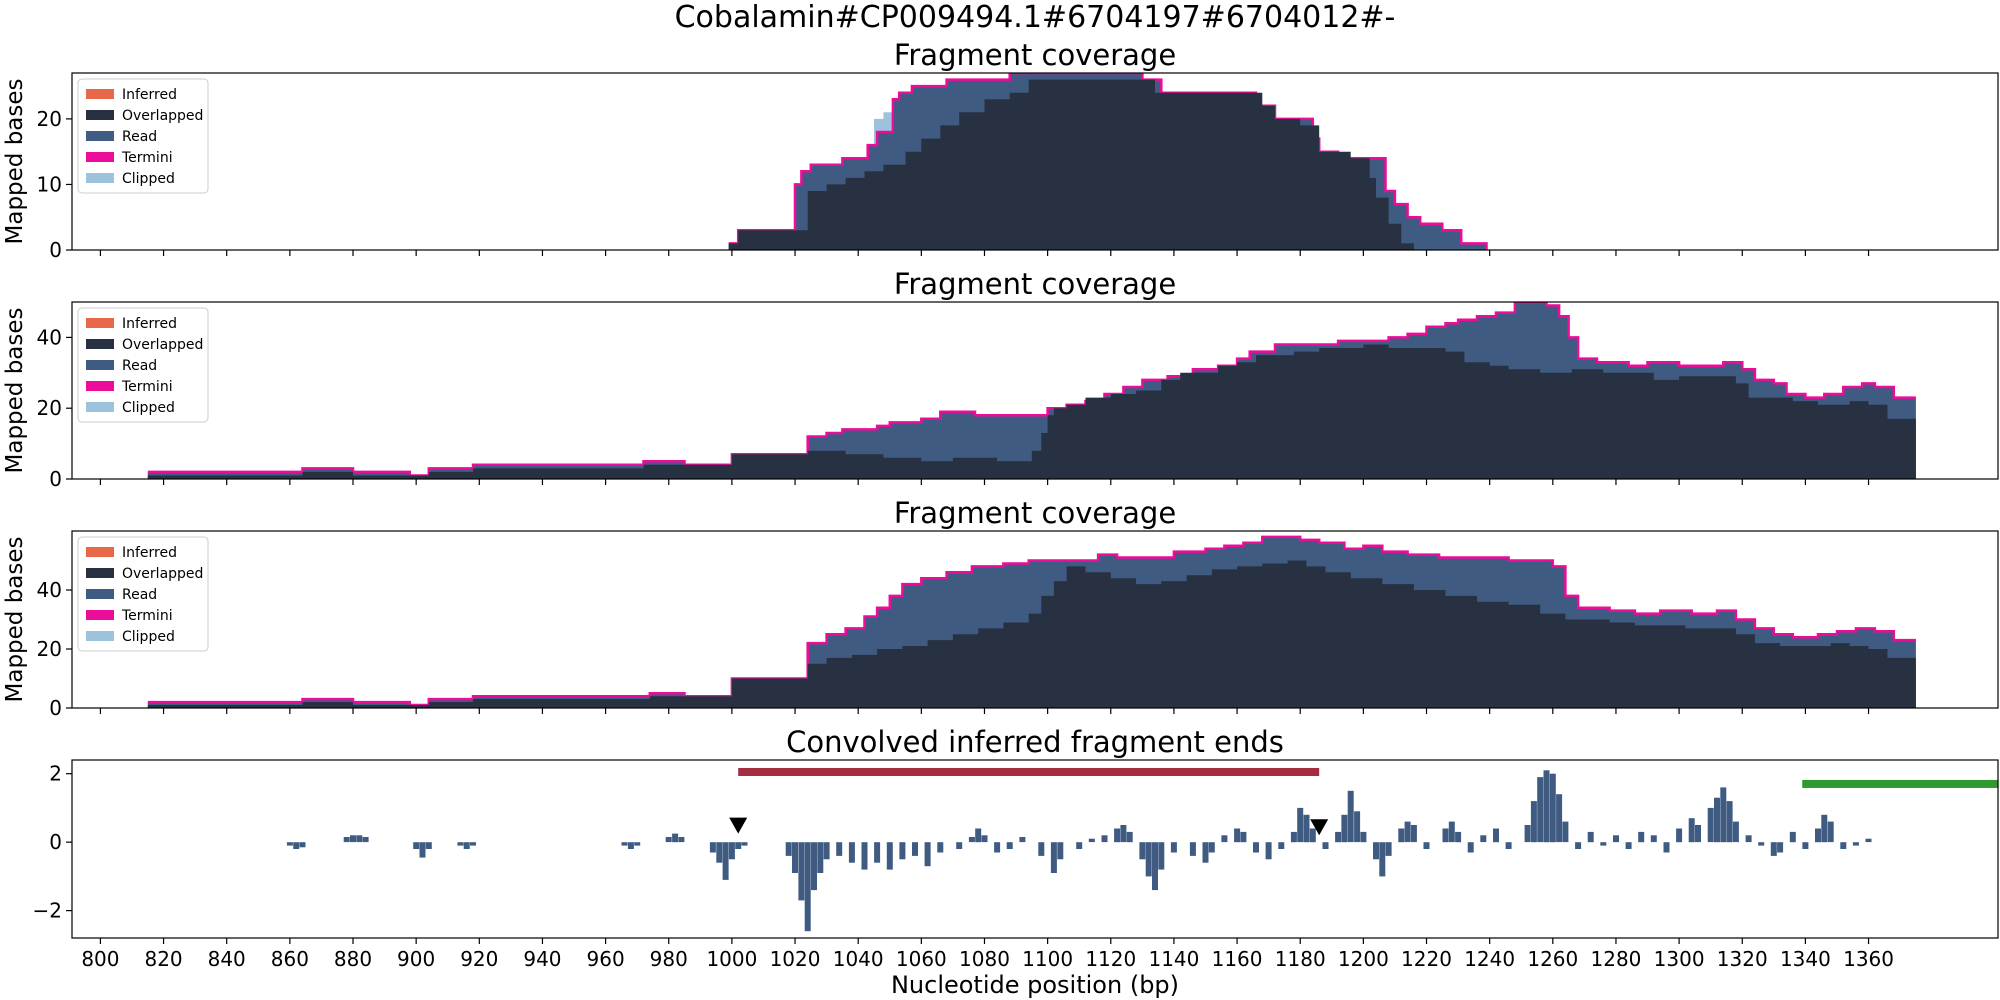 The height and width of the screenshot is (1000, 2000). What do you see at coordinates (227, 959) in the screenshot?
I see `x-tick-label: 840` at bounding box center [227, 959].